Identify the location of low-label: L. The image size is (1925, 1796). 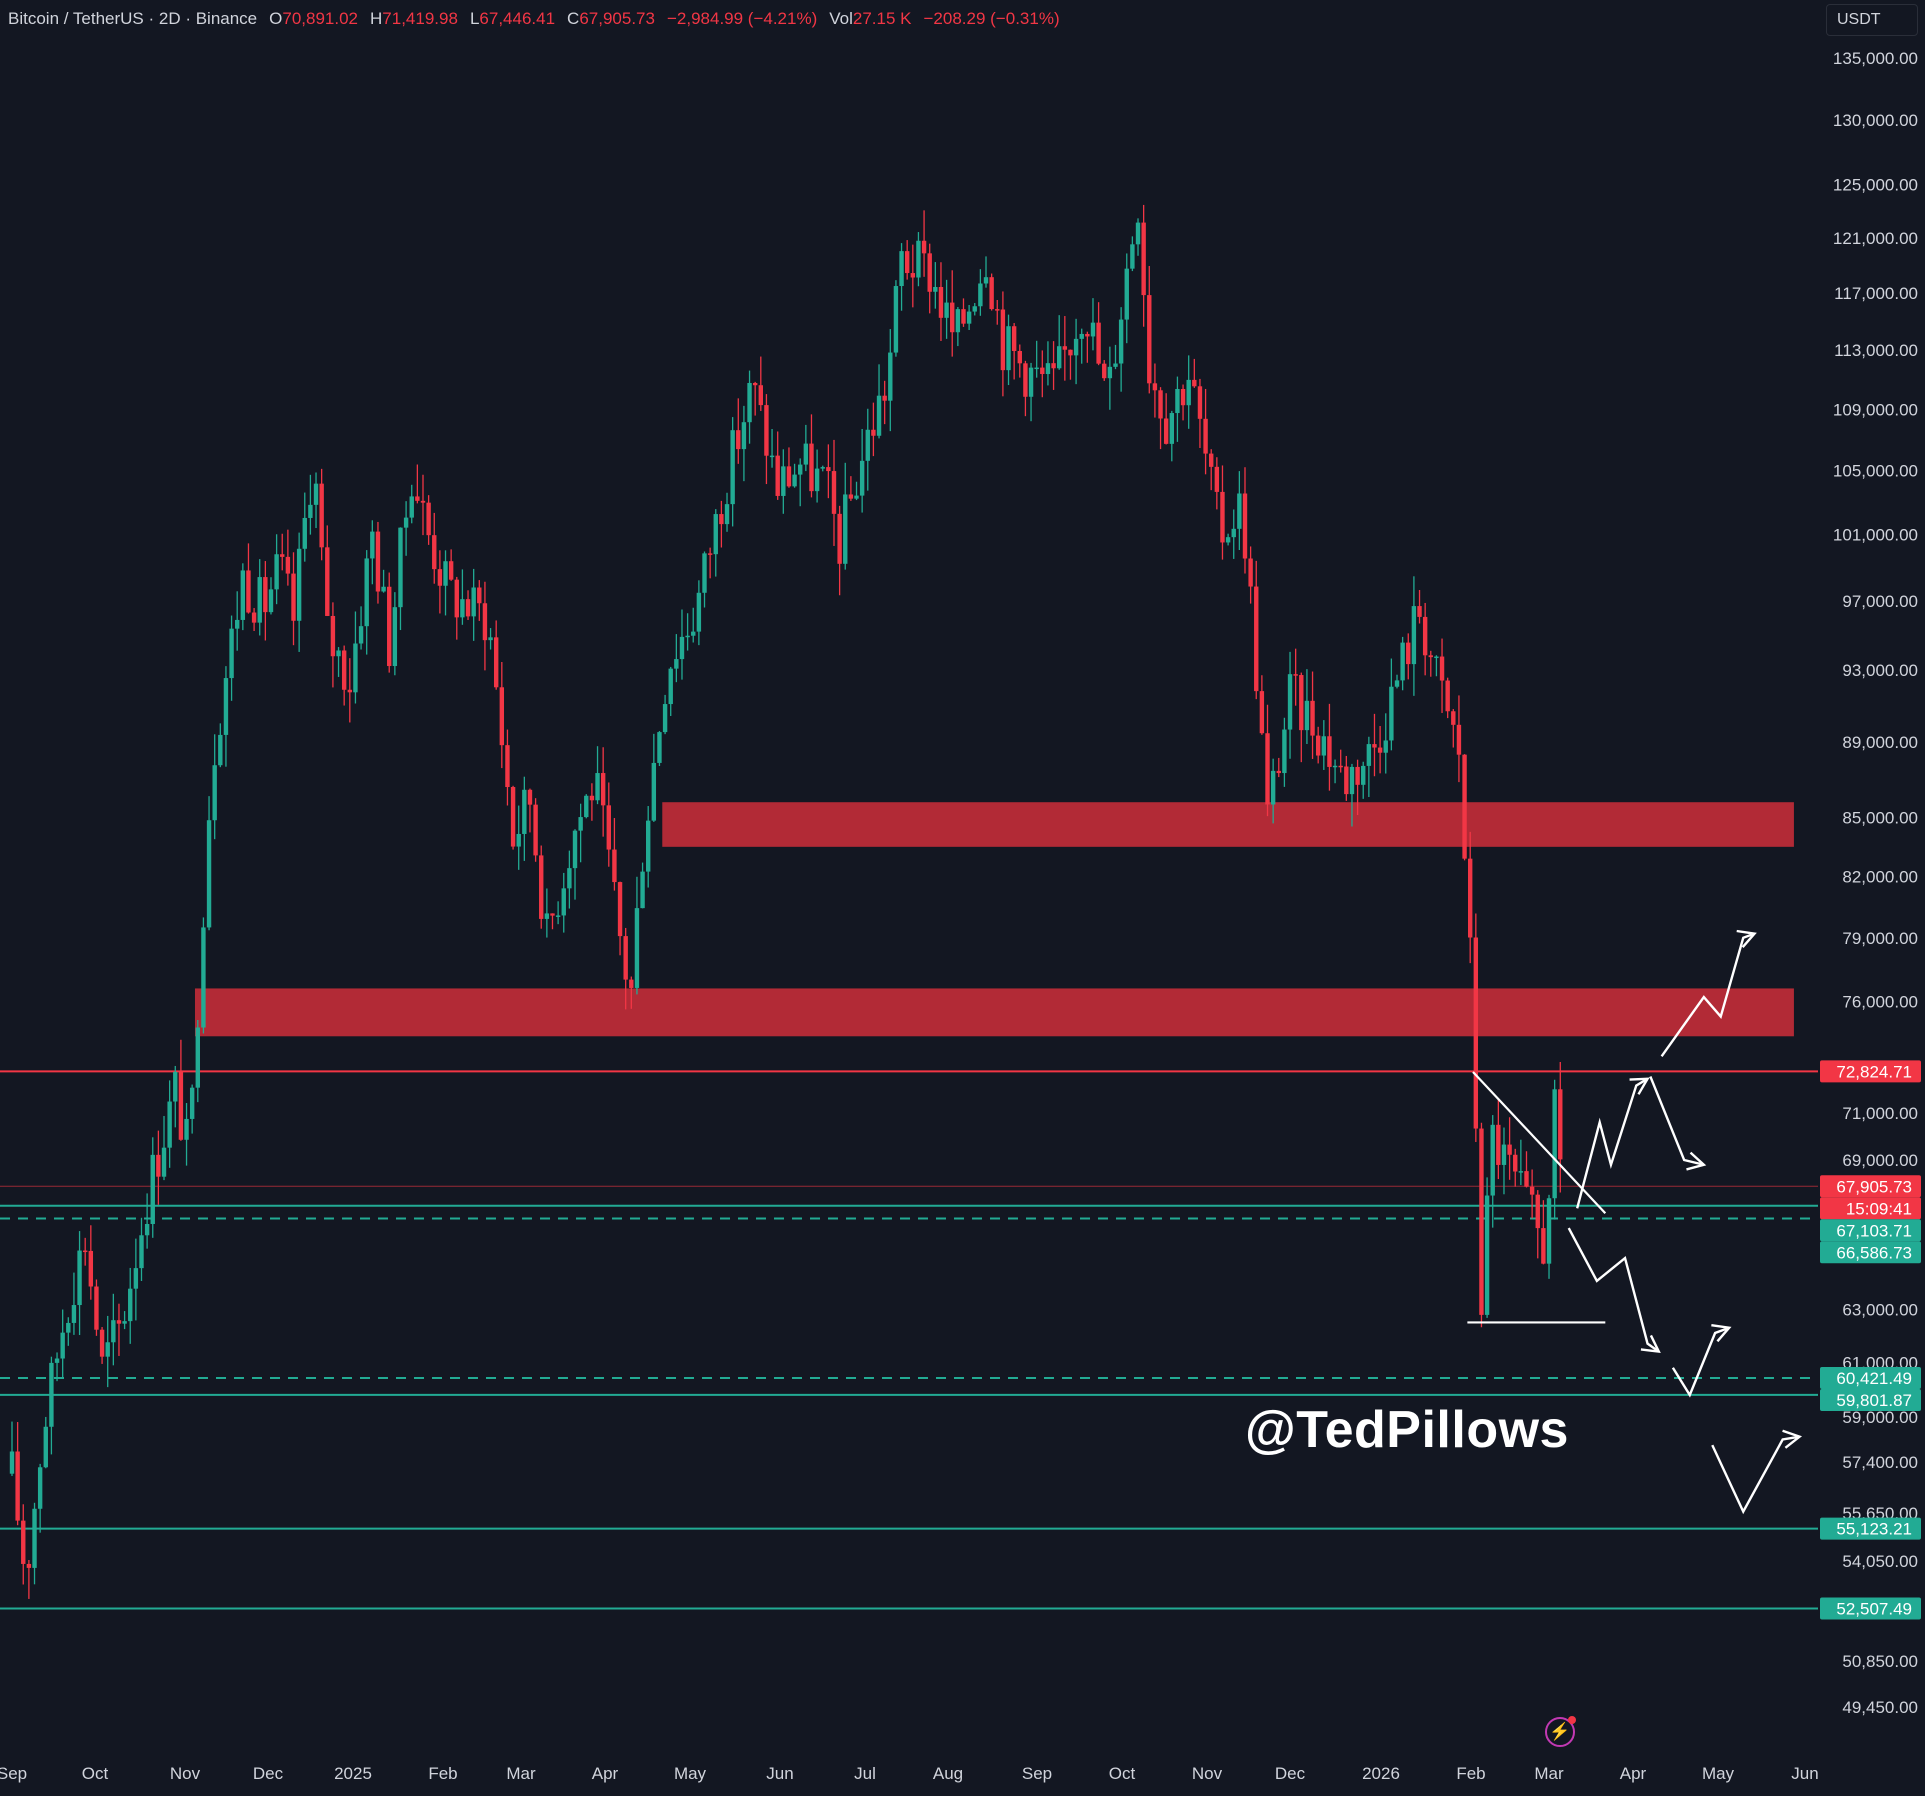
(474, 18).